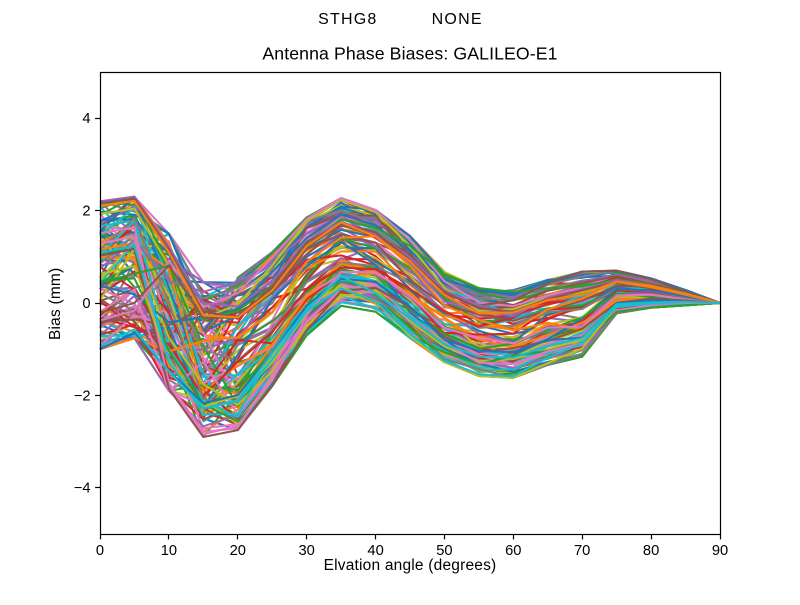 The width and height of the screenshot is (800, 605). What do you see at coordinates (86, 212) in the screenshot?
I see `svg-text: 2` at bounding box center [86, 212].